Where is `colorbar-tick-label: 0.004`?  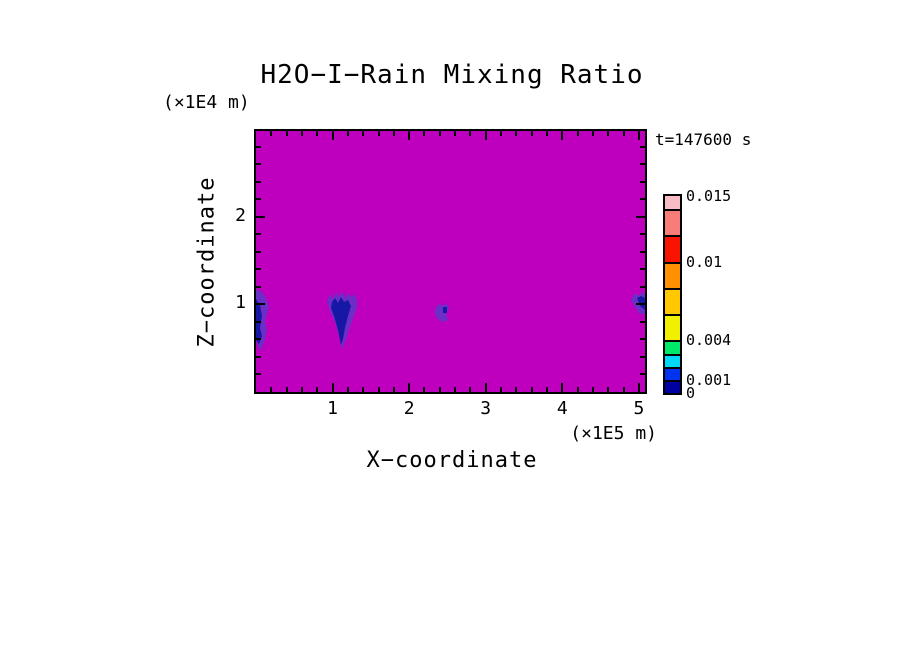 colorbar-tick-label: 0.004 is located at coordinates (709, 340).